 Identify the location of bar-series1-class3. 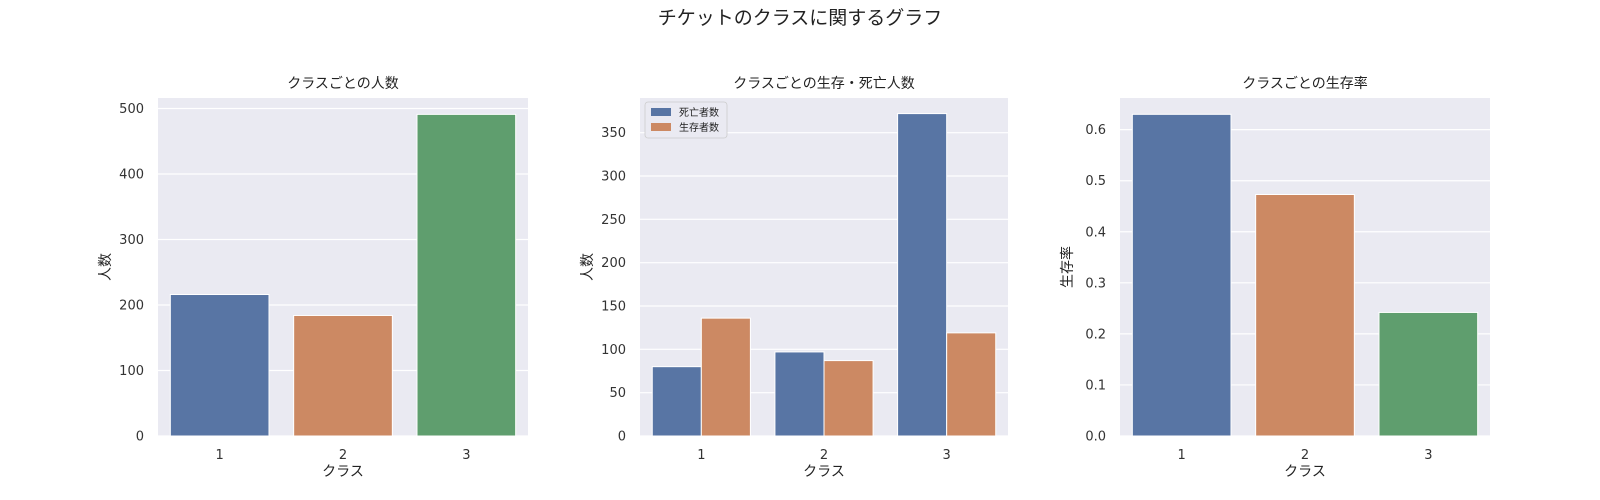
(922, 275).